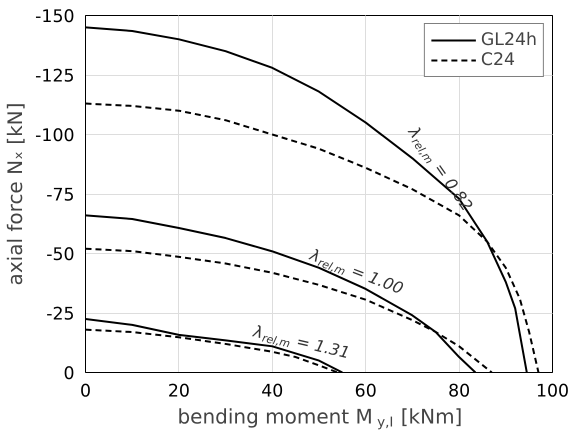 The width and height of the screenshot is (572, 438). What do you see at coordinates (553, 392) in the screenshot?
I see `x-tick-label: 100` at bounding box center [553, 392].